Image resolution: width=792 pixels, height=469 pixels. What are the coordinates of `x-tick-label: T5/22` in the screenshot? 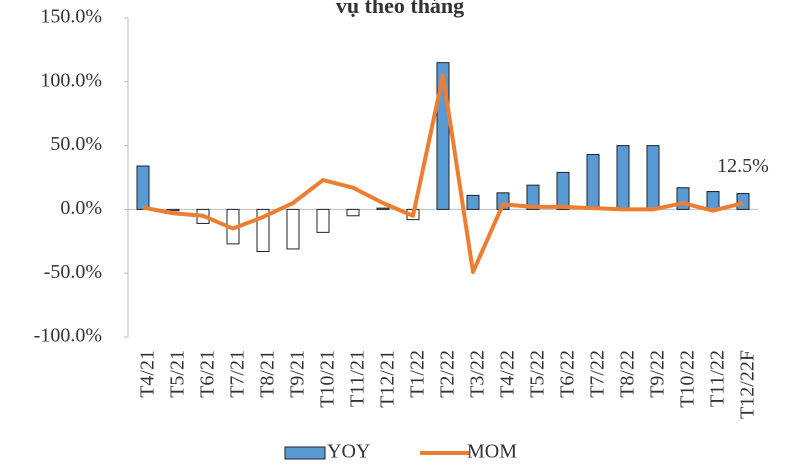 It's located at (538, 374).